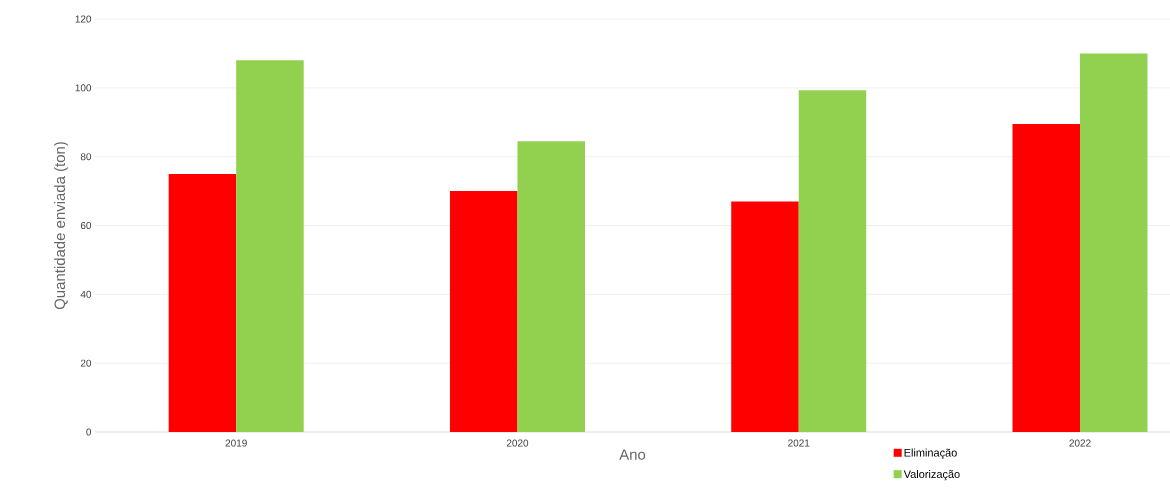 This screenshot has width=1170, height=493. Describe the element at coordinates (86, 294) in the screenshot. I see `y-tick-label: 40` at that location.